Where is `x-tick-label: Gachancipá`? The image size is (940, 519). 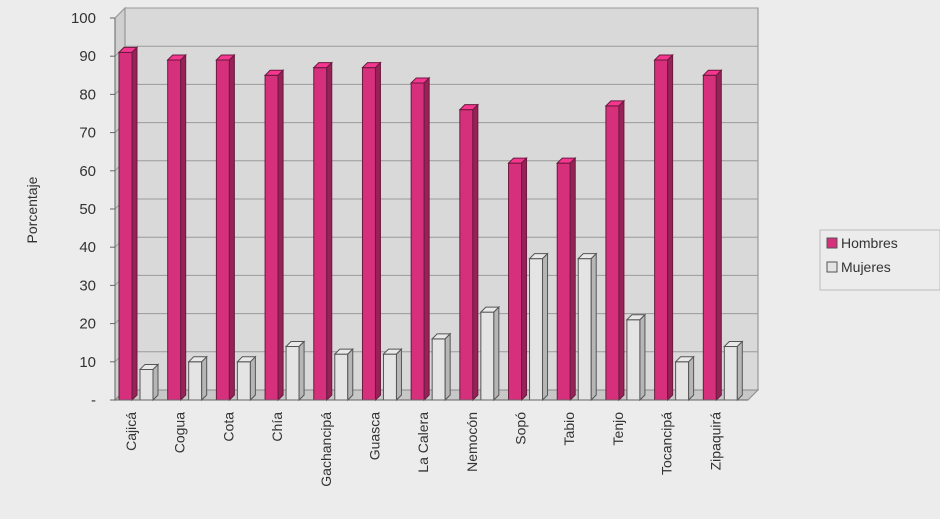 x-tick-label: Gachancipá is located at coordinates (326, 449).